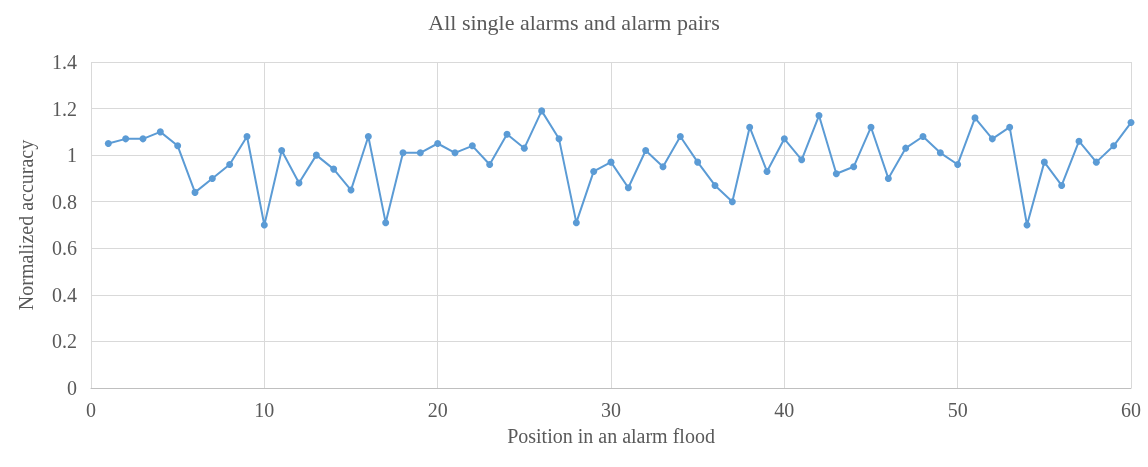 Image resolution: width=1148 pixels, height=467 pixels. Describe the element at coordinates (64, 294) in the screenshot. I see `y-tick-label: 0.4` at that location.